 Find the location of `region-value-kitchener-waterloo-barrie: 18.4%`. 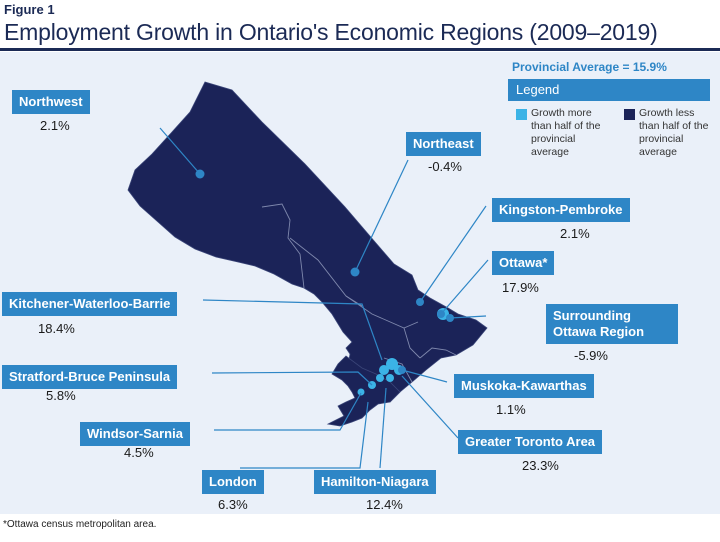

region-value-kitchener-waterloo-barrie: 18.4% is located at coordinates (56, 328).